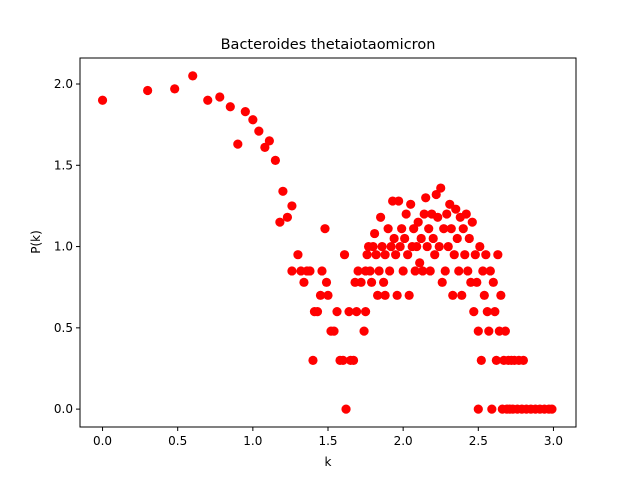 This screenshot has width=640, height=480. I want to click on chart-title: Bacteroides thetaiotaomicron, so click(328, 45).